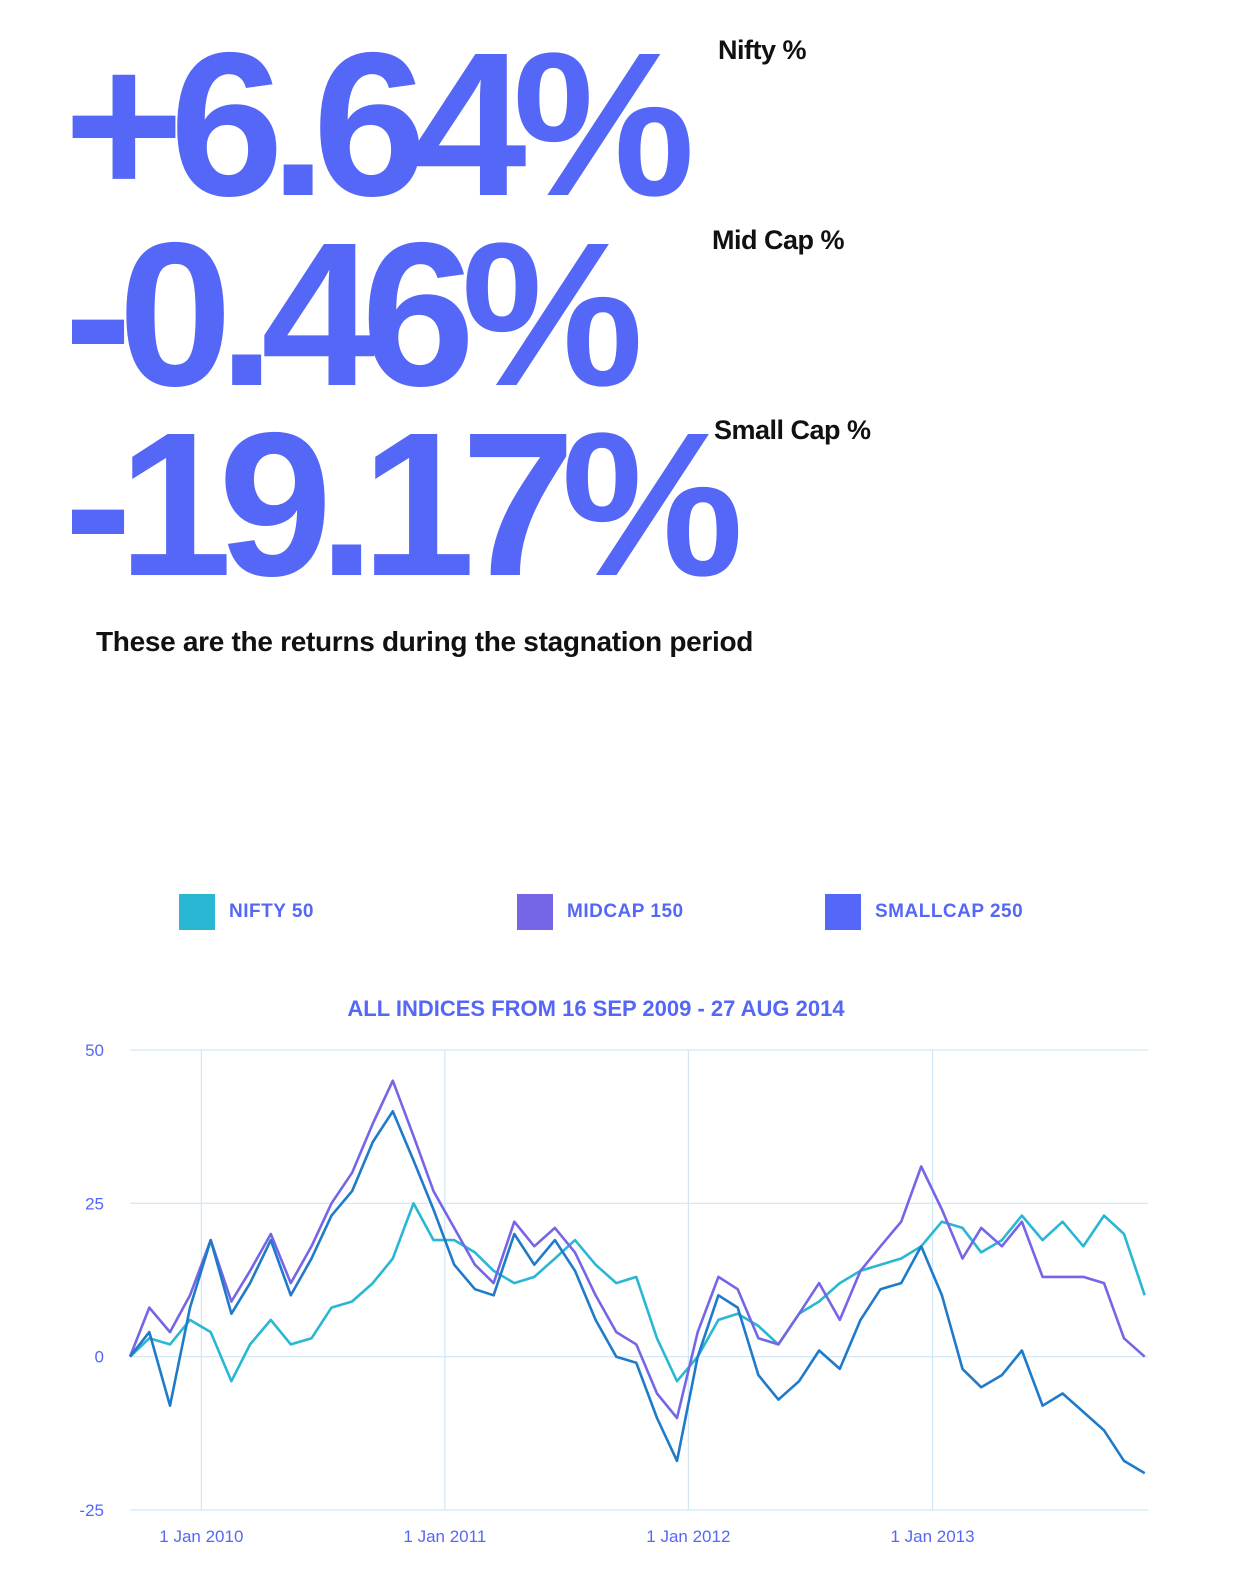 Image resolution: width=1260 pixels, height=1596 pixels. What do you see at coordinates (792, 430) in the screenshot?
I see `stat-label-smallcap: Small Cap %` at bounding box center [792, 430].